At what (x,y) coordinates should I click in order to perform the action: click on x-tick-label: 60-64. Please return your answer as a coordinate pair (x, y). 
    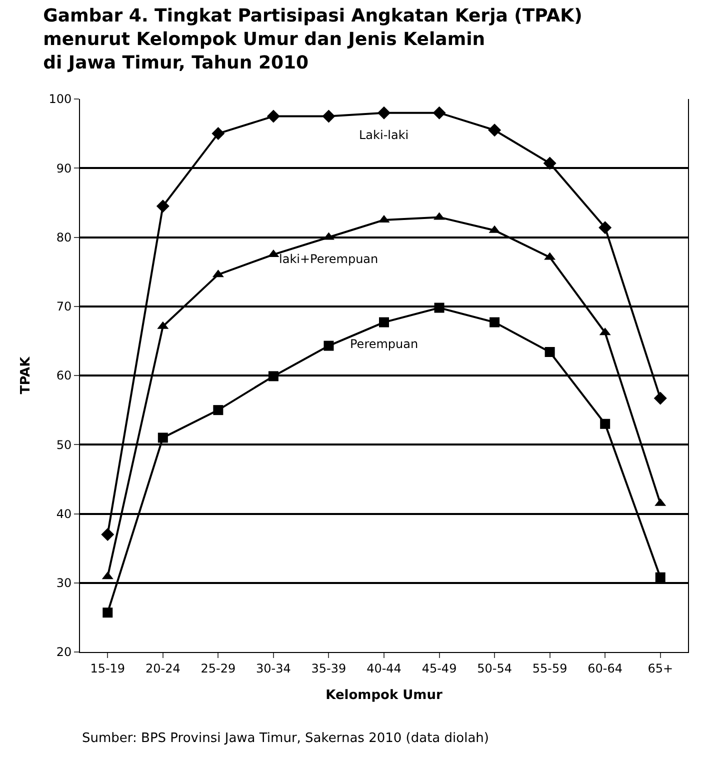
    Looking at the image, I should click on (605, 668).